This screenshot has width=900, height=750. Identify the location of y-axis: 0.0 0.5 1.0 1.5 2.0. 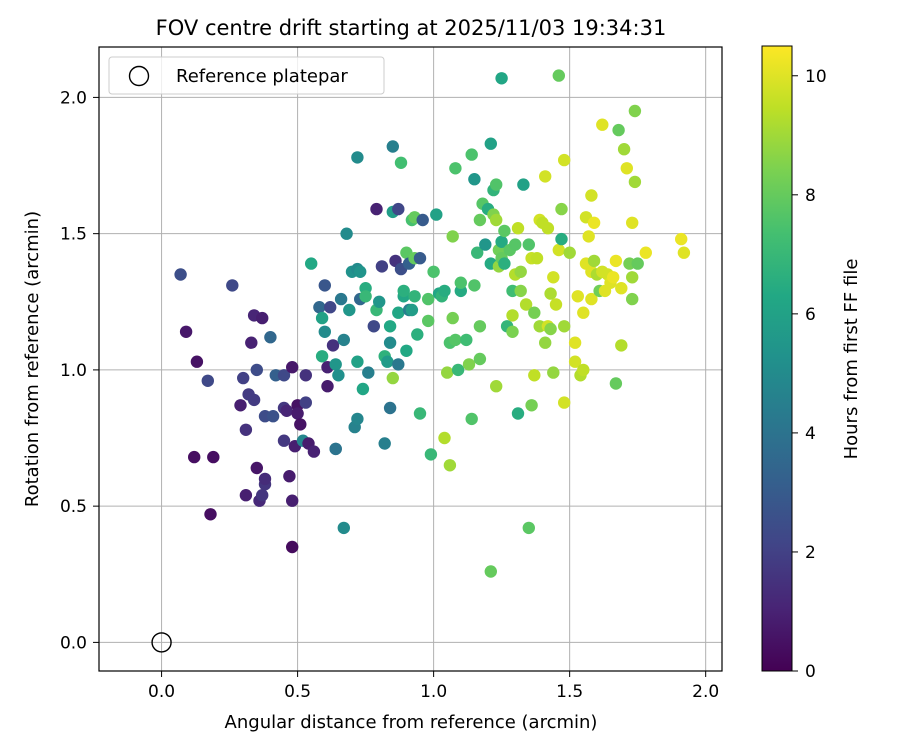
(79, 370).